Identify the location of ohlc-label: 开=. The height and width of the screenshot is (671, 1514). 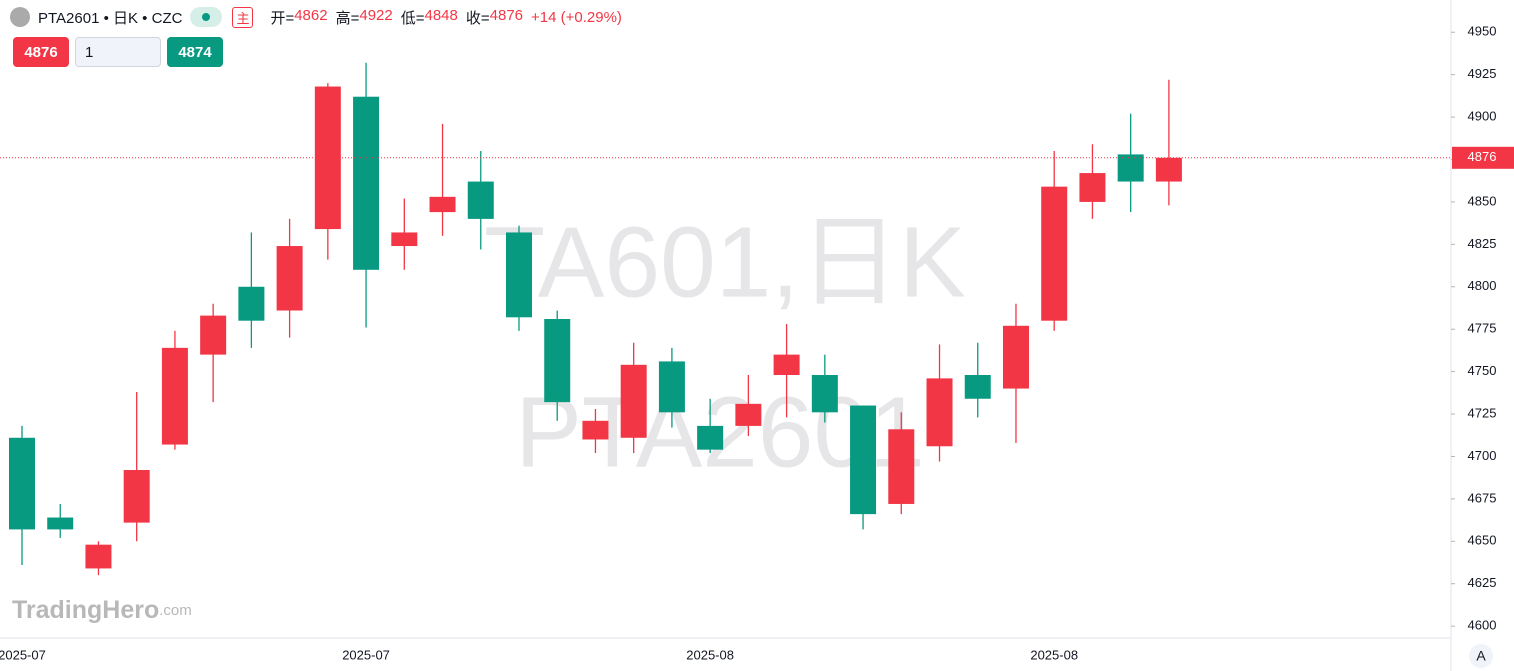
(282, 18).